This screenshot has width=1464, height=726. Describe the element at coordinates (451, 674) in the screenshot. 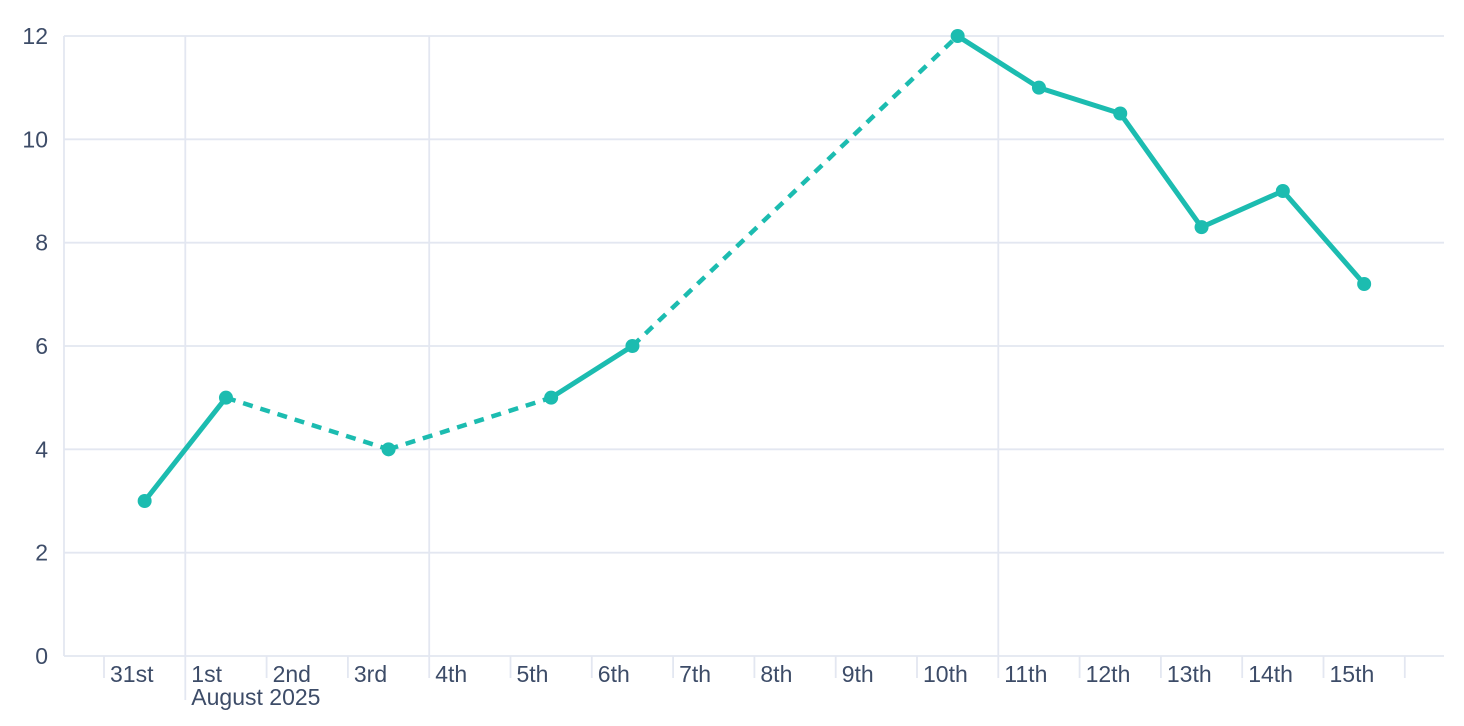

I see `x-axis-label-4th: 4th` at that location.